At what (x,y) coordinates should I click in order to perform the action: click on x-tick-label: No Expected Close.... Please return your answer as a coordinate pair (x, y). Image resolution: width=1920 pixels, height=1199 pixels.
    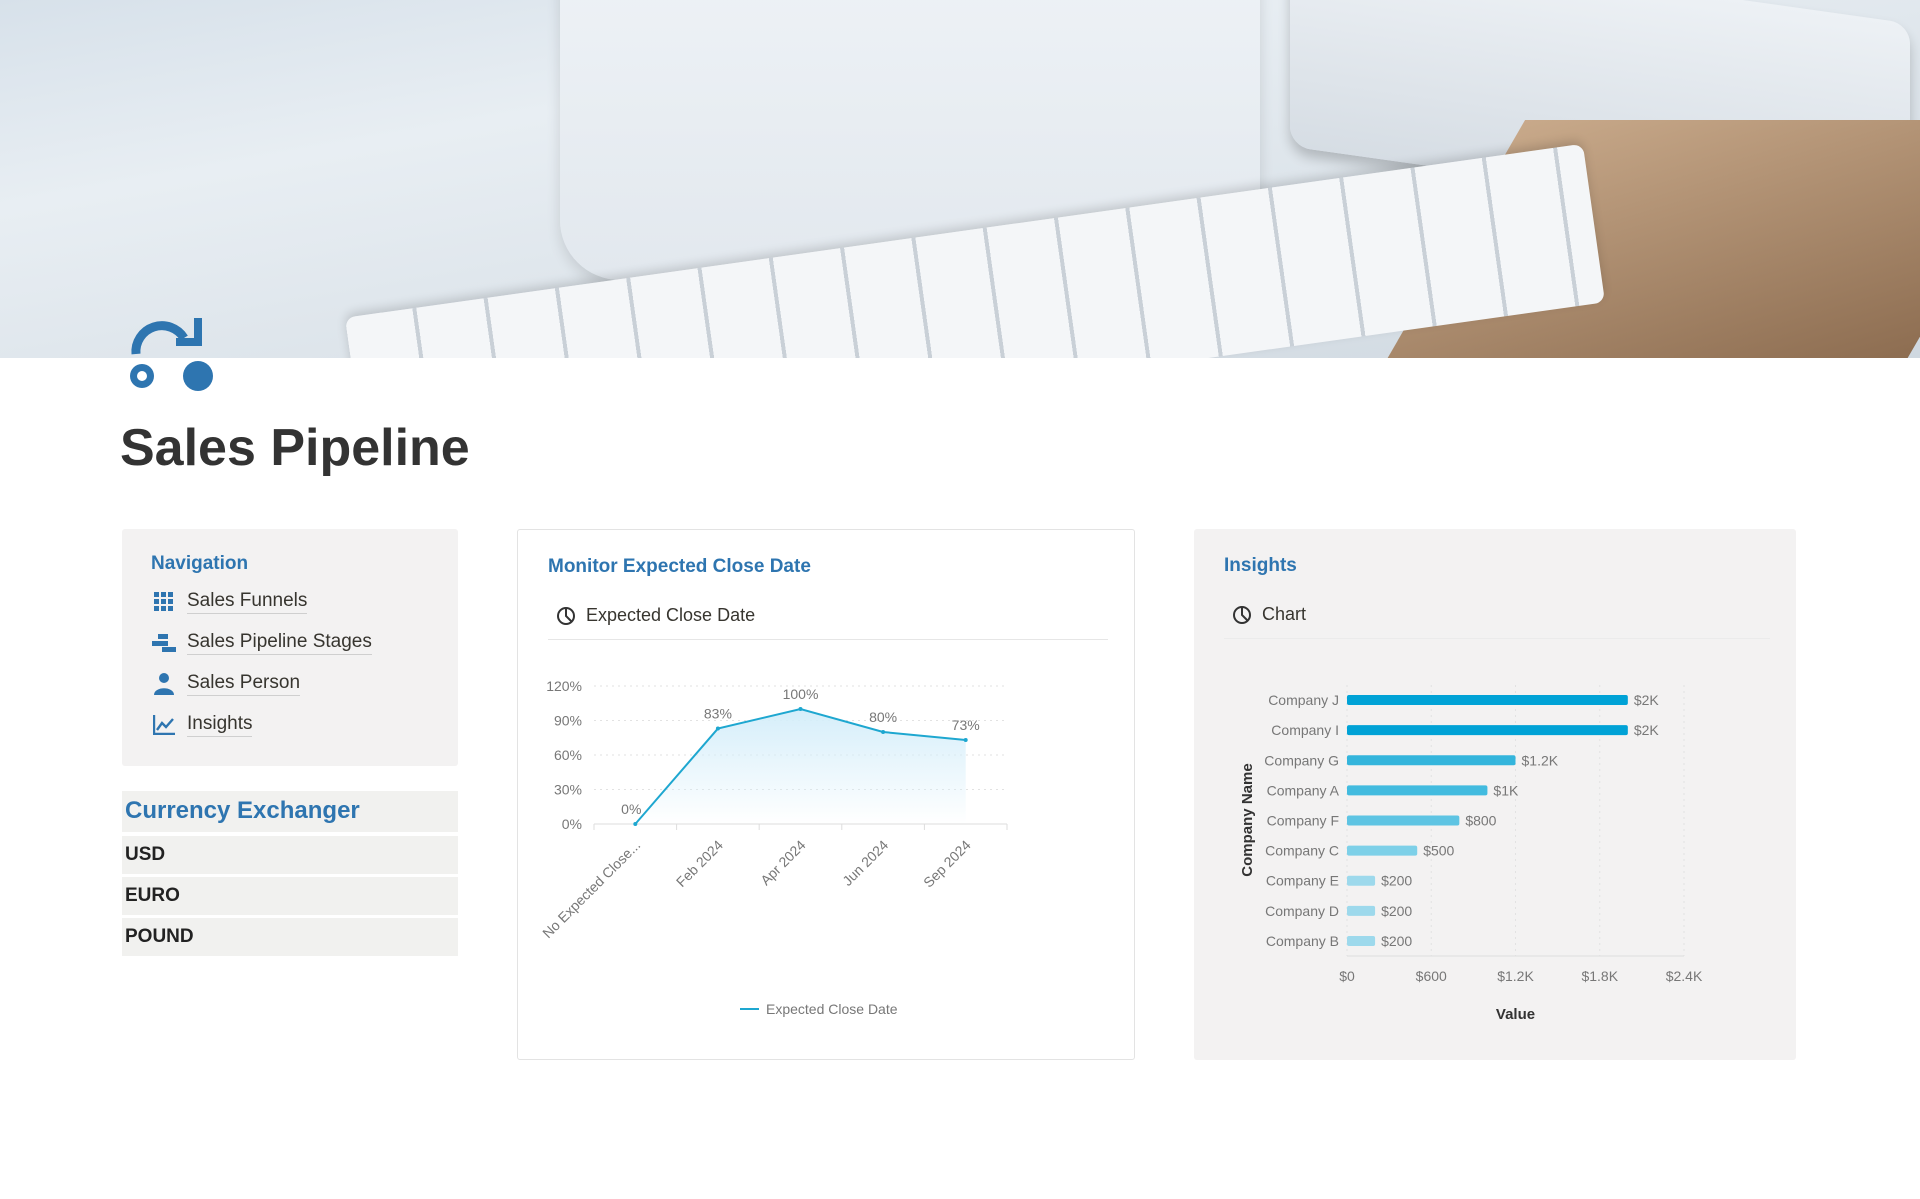
    Looking at the image, I should click on (591, 889).